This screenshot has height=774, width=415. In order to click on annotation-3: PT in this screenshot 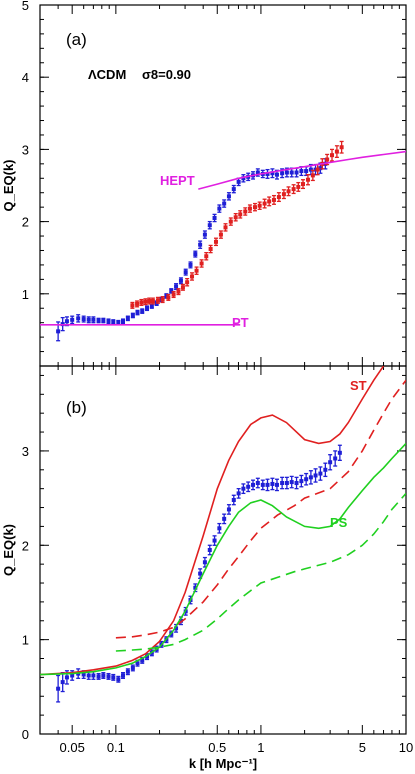, I will do `click(240, 322)`.